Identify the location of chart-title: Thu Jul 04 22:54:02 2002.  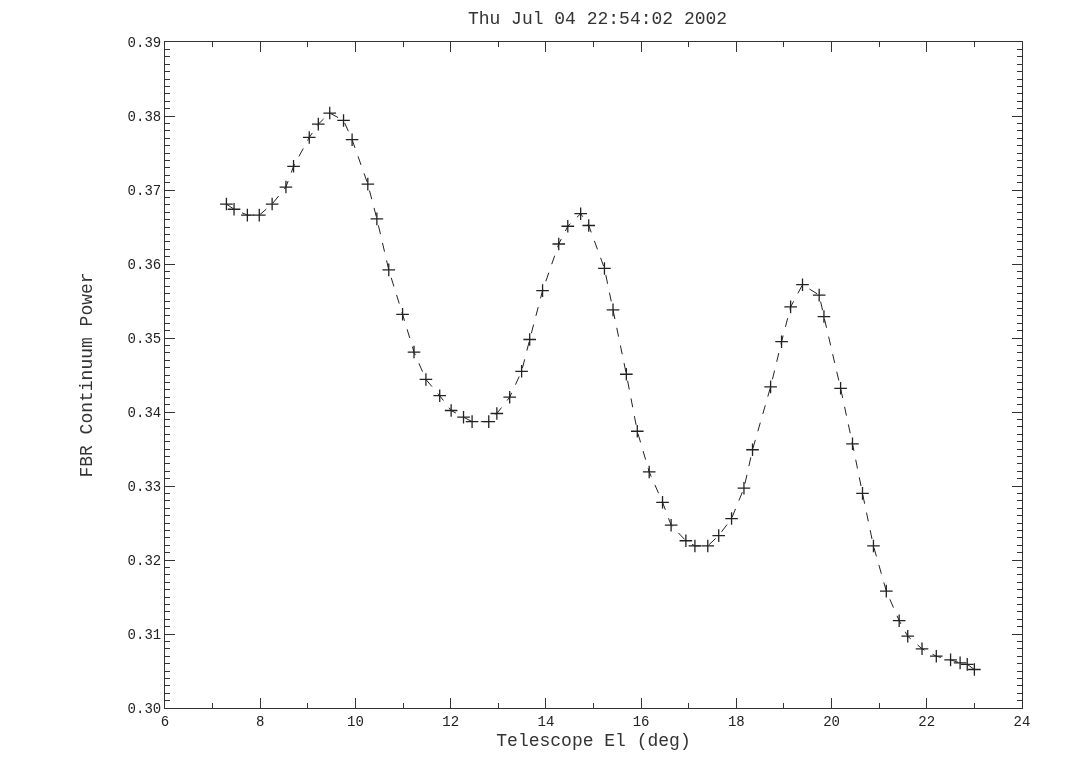
(597, 19).